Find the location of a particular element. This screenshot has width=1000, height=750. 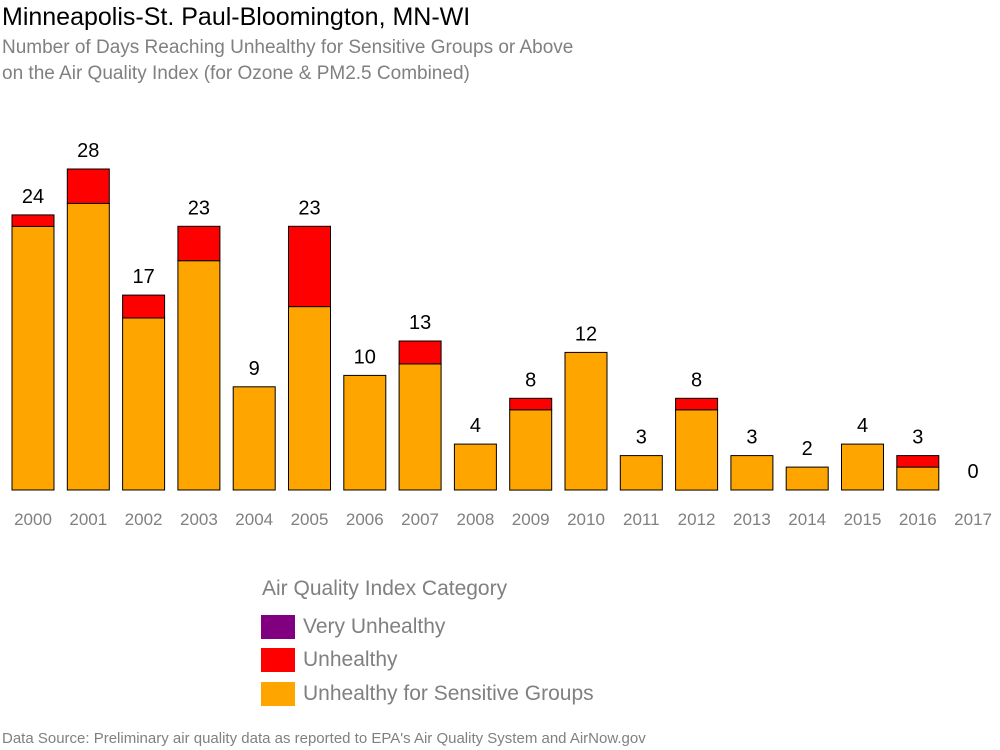

data-label-2015: 4 is located at coordinates (862, 426).